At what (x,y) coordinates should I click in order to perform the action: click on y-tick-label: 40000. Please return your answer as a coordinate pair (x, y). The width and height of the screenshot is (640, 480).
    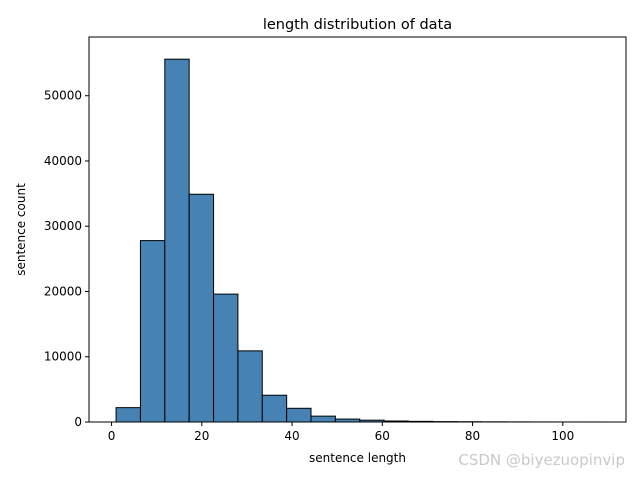
    Looking at the image, I should click on (63, 161).